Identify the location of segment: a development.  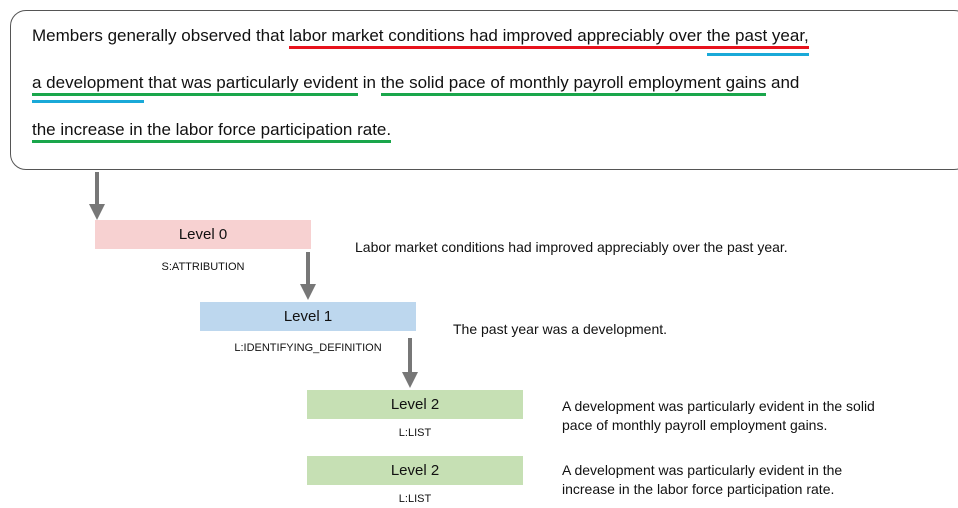
(88, 88).